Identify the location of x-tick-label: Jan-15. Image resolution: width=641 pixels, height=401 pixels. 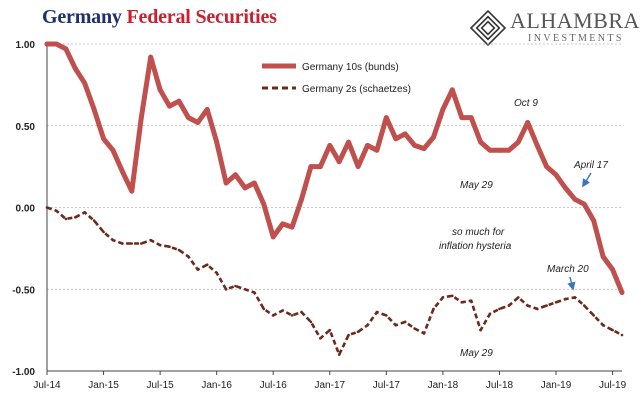
(103, 385).